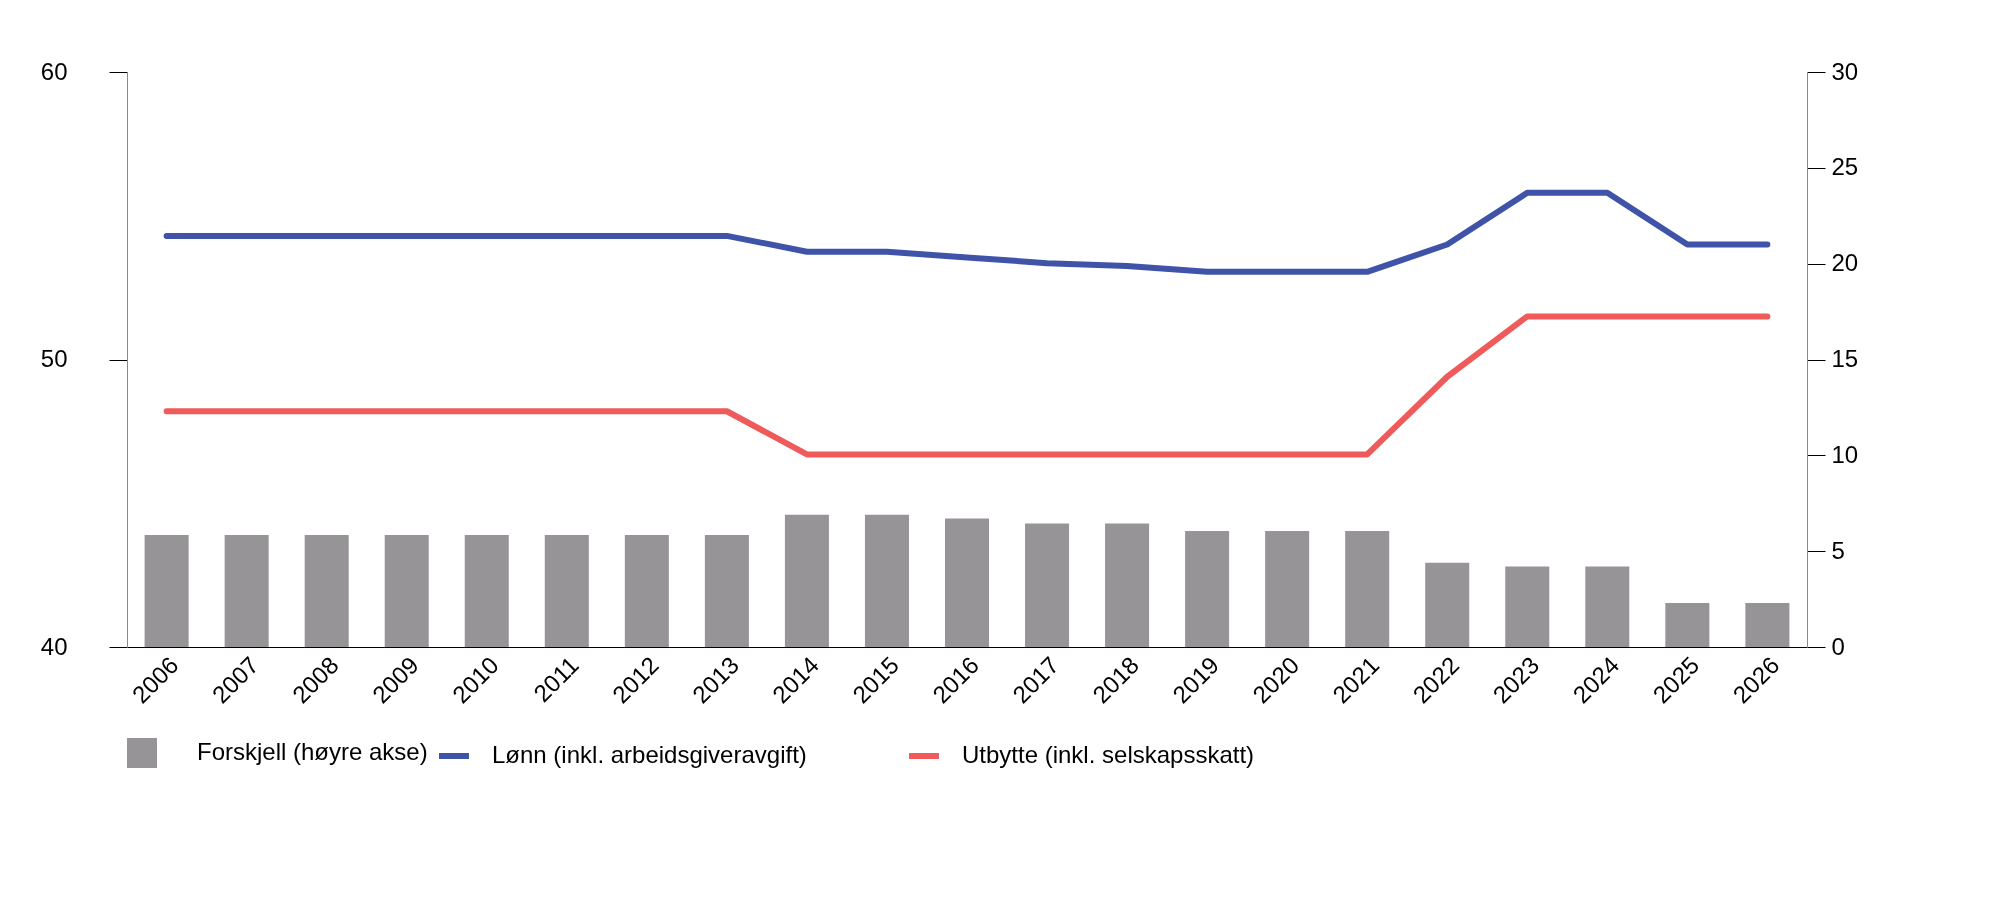 The image size is (2000, 908). I want to click on legend-label: Utbytte (inkl. selskapsskatt), so click(1108, 754).